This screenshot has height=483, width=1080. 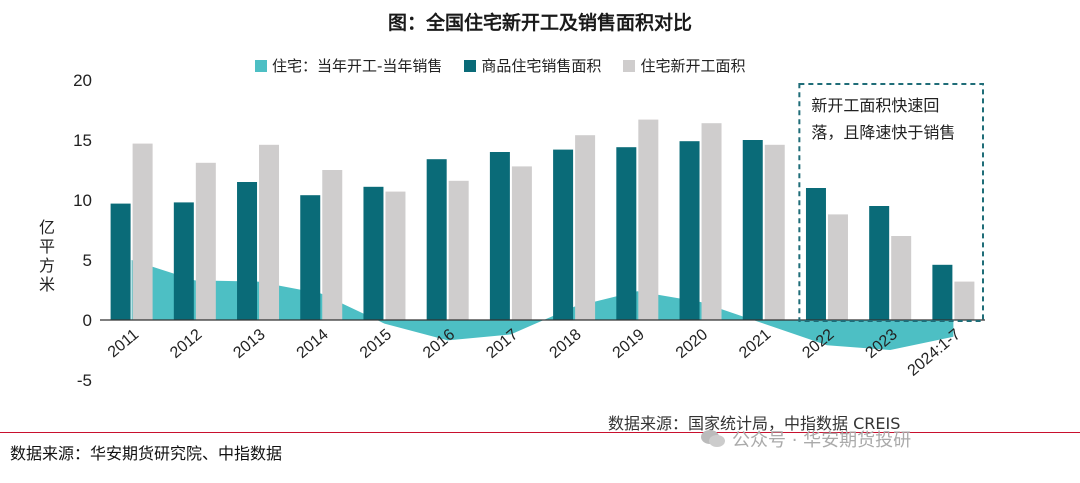 I want to click on x-tick-label-2020: 2020, so click(x=692, y=344).